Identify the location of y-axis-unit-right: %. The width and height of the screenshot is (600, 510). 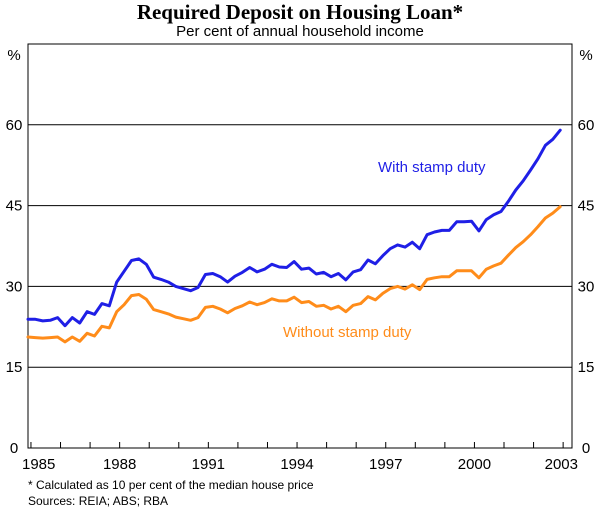
(585, 55).